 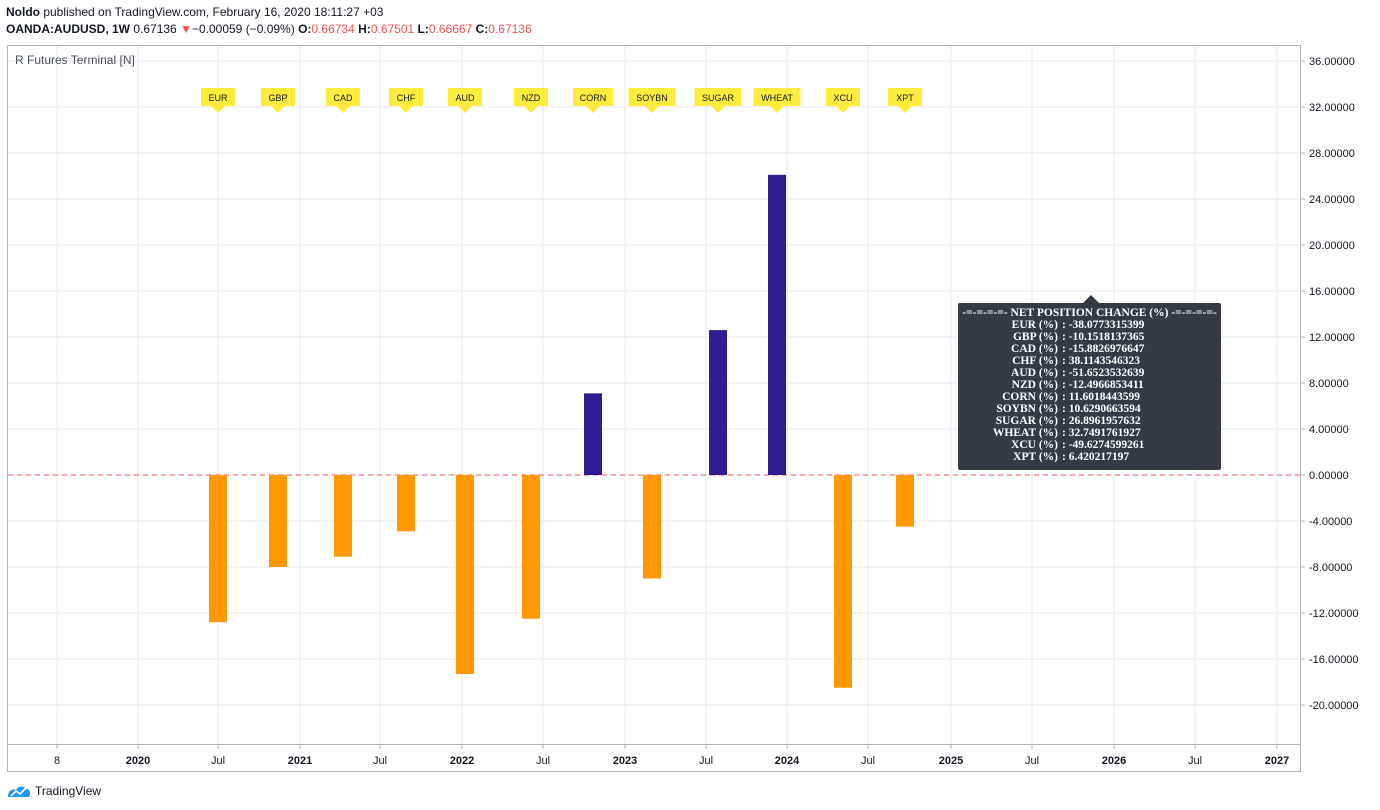 What do you see at coordinates (155, 29) in the screenshot?
I see `last-price: 0.67136` at bounding box center [155, 29].